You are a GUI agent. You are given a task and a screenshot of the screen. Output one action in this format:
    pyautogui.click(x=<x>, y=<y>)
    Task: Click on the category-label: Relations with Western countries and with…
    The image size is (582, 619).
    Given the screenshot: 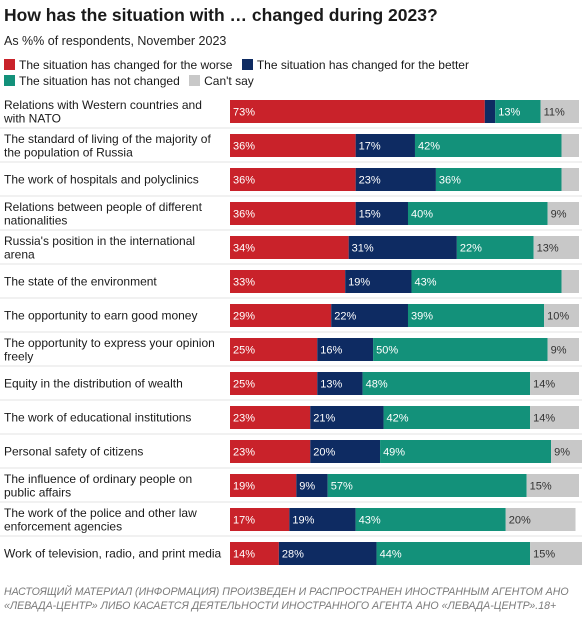 What is the action you would take?
    pyautogui.click(x=102, y=112)
    